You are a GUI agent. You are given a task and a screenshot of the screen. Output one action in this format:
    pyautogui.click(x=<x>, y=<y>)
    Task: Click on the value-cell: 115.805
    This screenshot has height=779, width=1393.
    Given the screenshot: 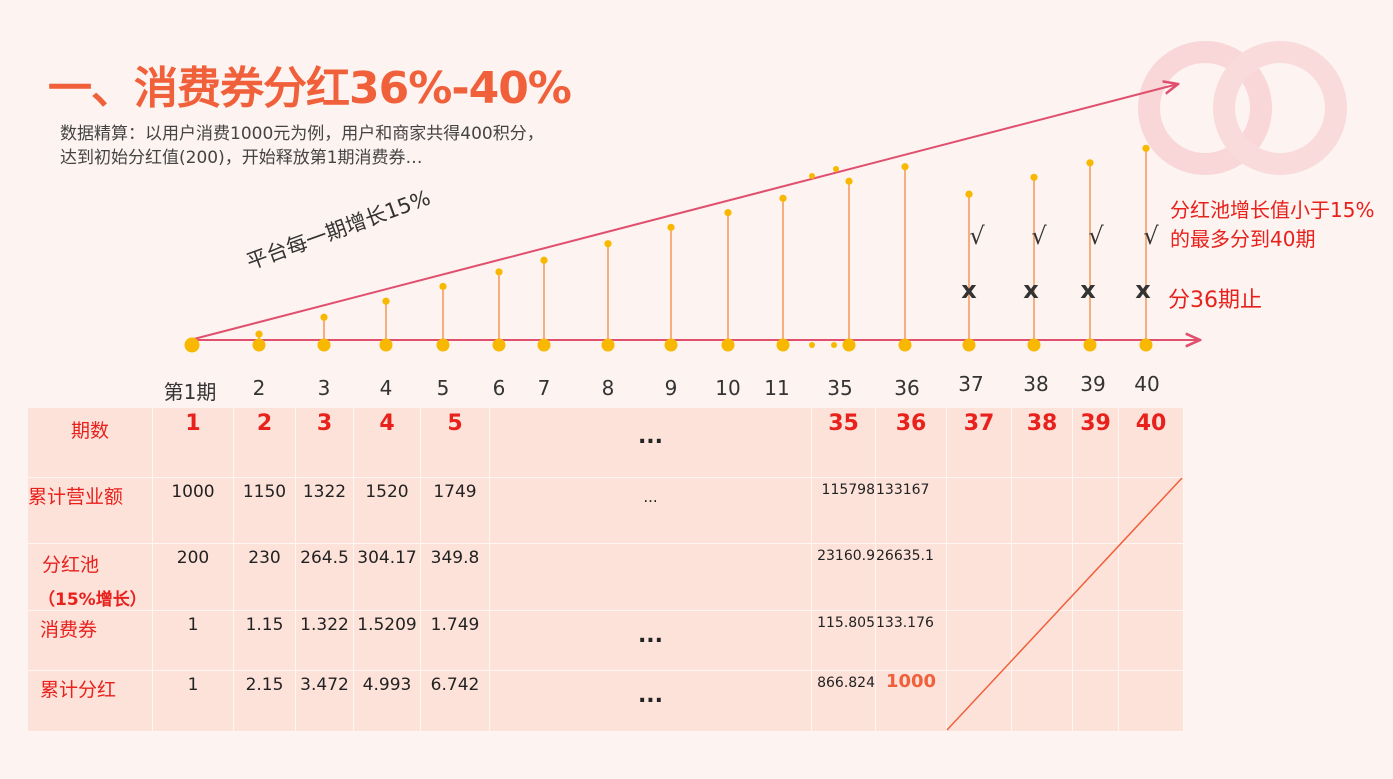 What is the action you would take?
    pyautogui.click(x=844, y=641)
    